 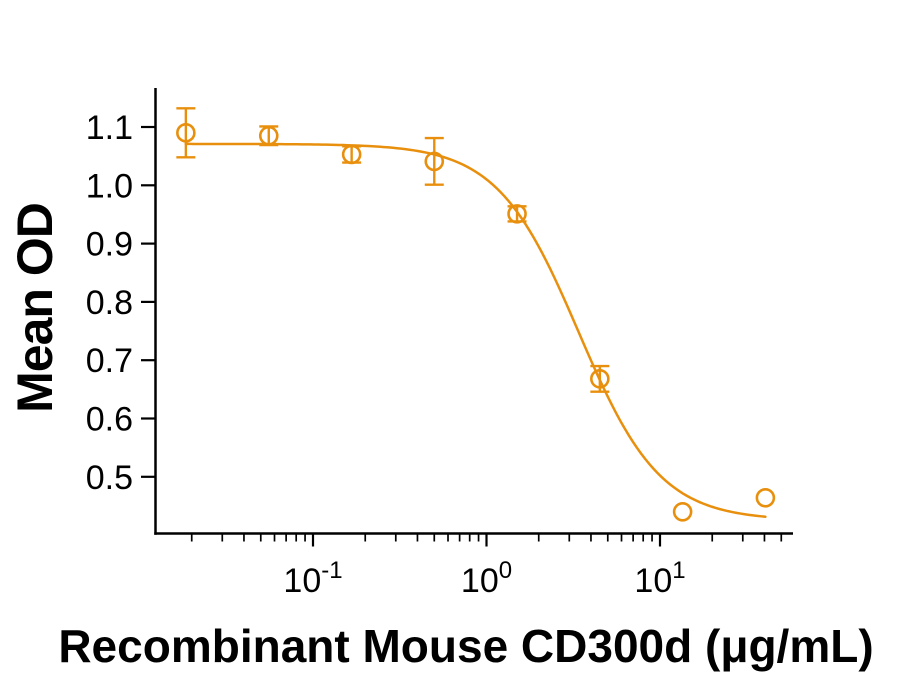 What do you see at coordinates (109, 245) in the screenshot?
I see `y-tick-label: 0.9` at bounding box center [109, 245].